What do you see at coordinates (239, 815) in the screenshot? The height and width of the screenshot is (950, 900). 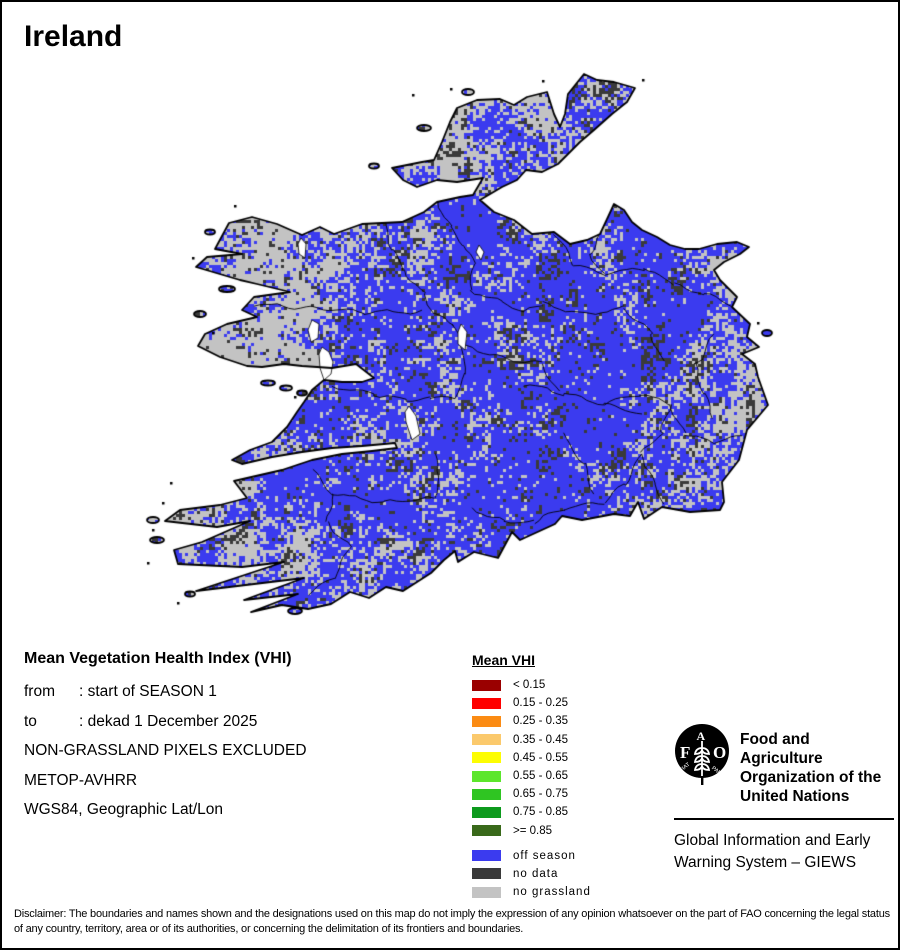 I see `info-line: WGS84, Geographic Lat/Lon` at bounding box center [239, 815].